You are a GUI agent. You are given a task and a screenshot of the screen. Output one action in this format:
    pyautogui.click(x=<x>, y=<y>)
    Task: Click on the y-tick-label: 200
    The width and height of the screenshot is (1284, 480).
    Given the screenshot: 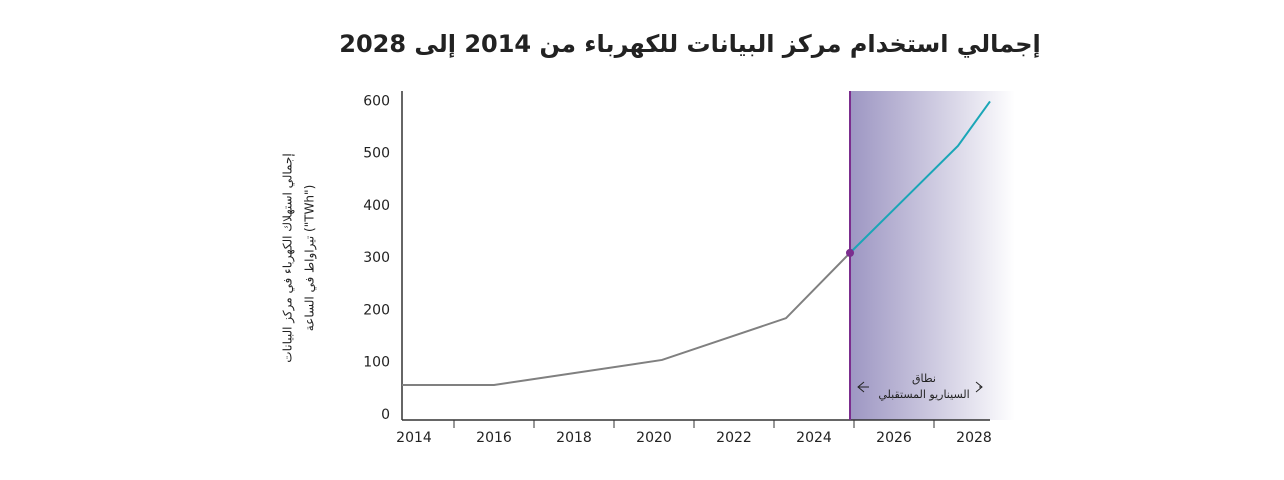 What is the action you would take?
    pyautogui.click(x=376, y=310)
    